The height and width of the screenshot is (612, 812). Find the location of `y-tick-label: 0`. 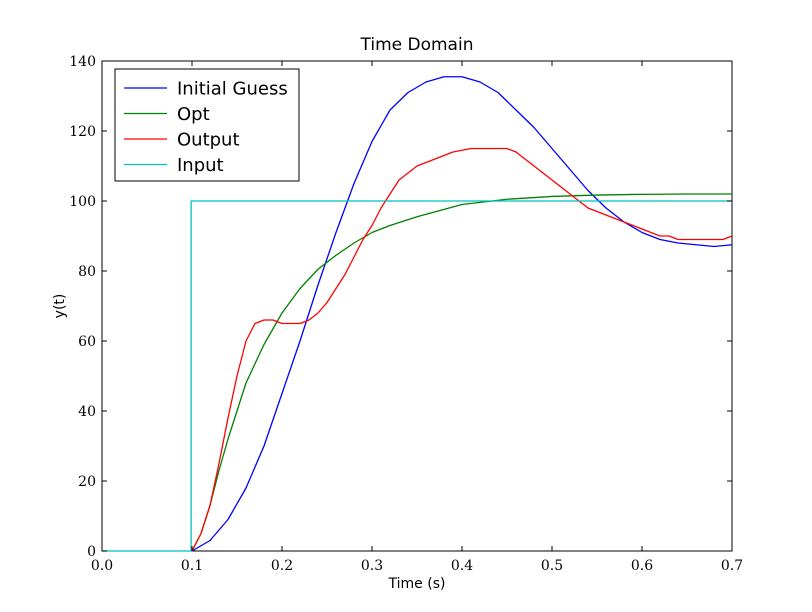

y-tick-label: 0 is located at coordinates (91, 552).